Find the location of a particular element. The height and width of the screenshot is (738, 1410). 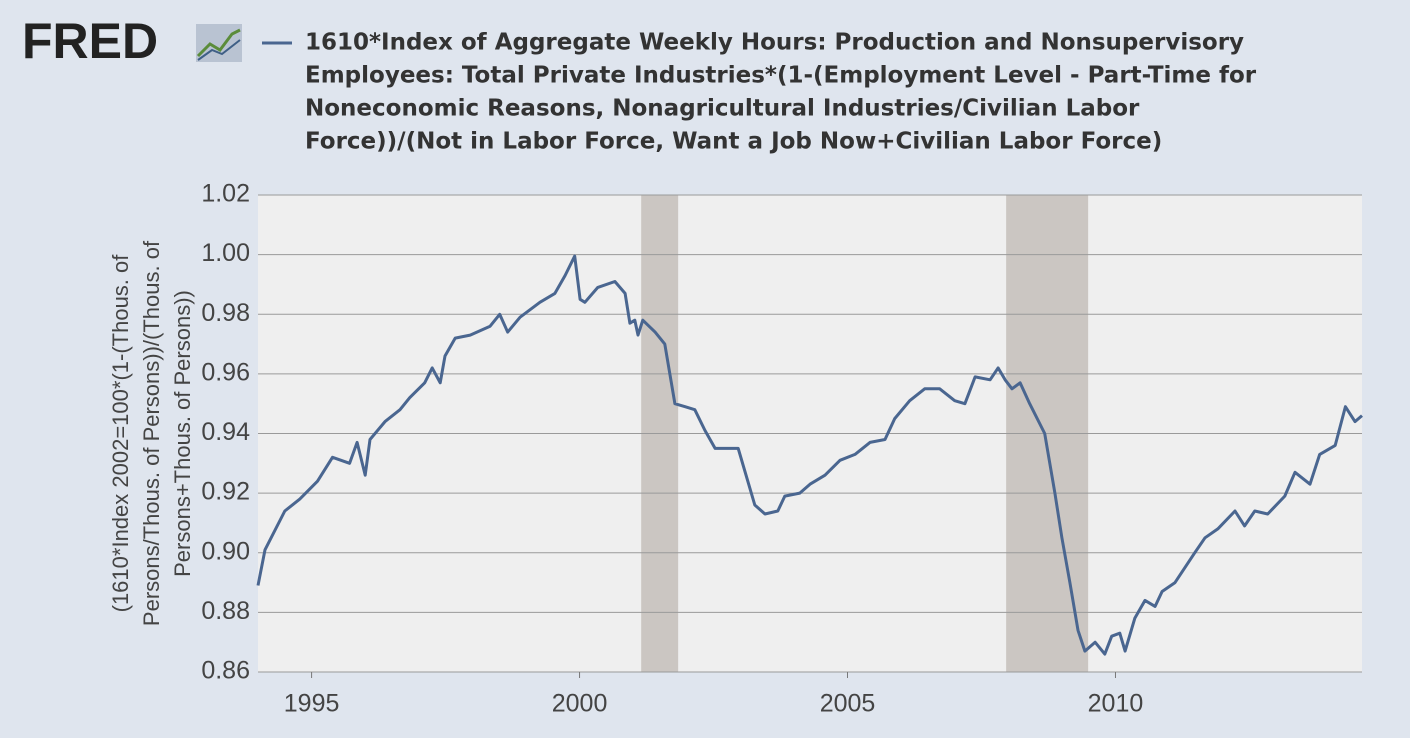

y-tick-label: 0.90 is located at coordinates (225, 551).